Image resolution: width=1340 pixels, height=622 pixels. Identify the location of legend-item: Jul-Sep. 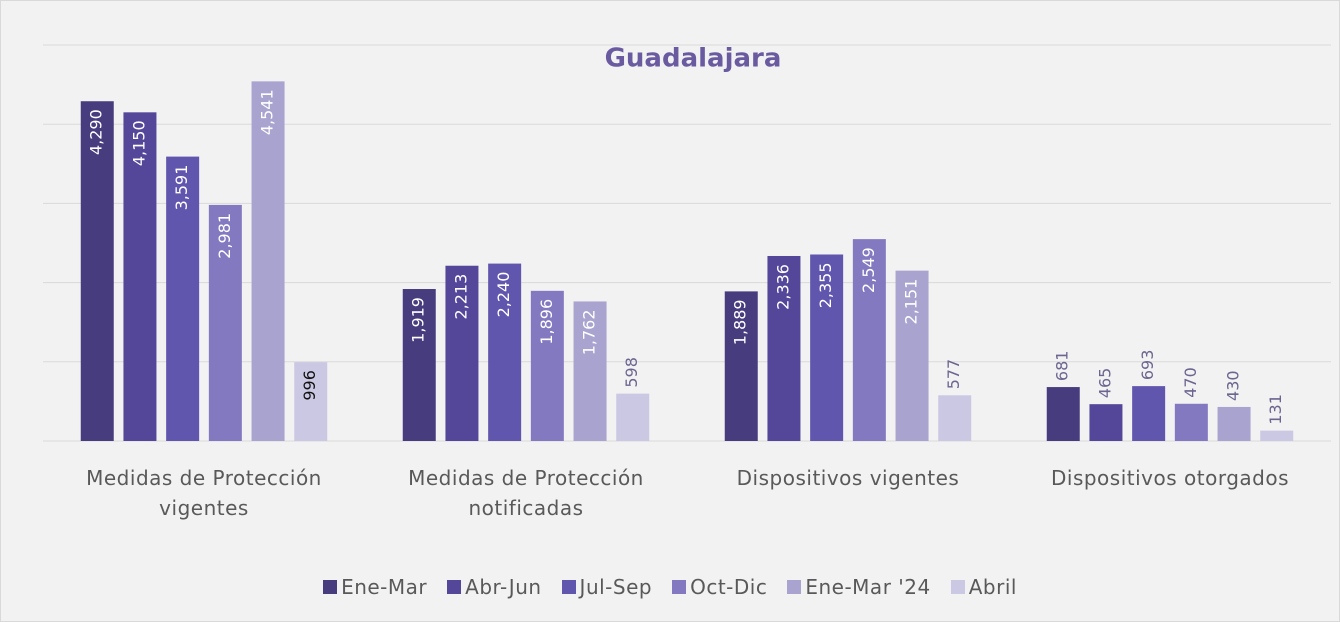
(607, 587).